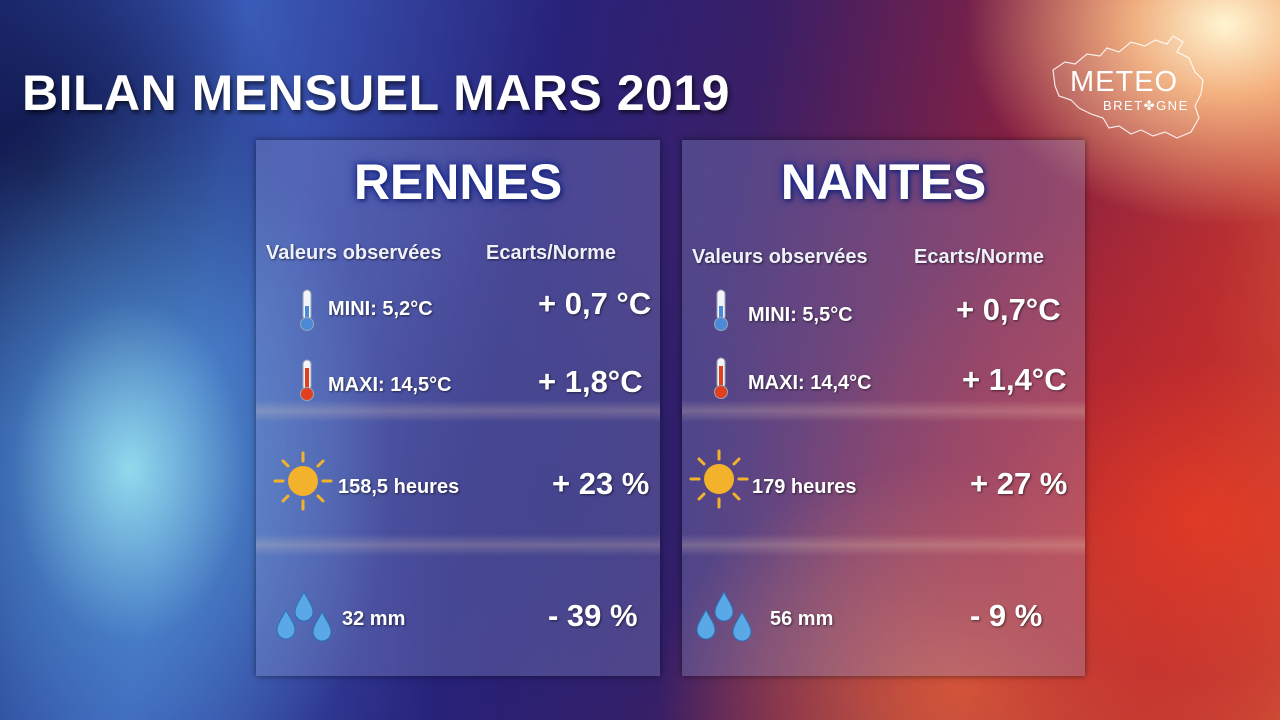 The width and height of the screenshot is (1280, 720). Describe the element at coordinates (593, 615) in the screenshot. I see `rainfall-deviation: - 39 %` at that location.